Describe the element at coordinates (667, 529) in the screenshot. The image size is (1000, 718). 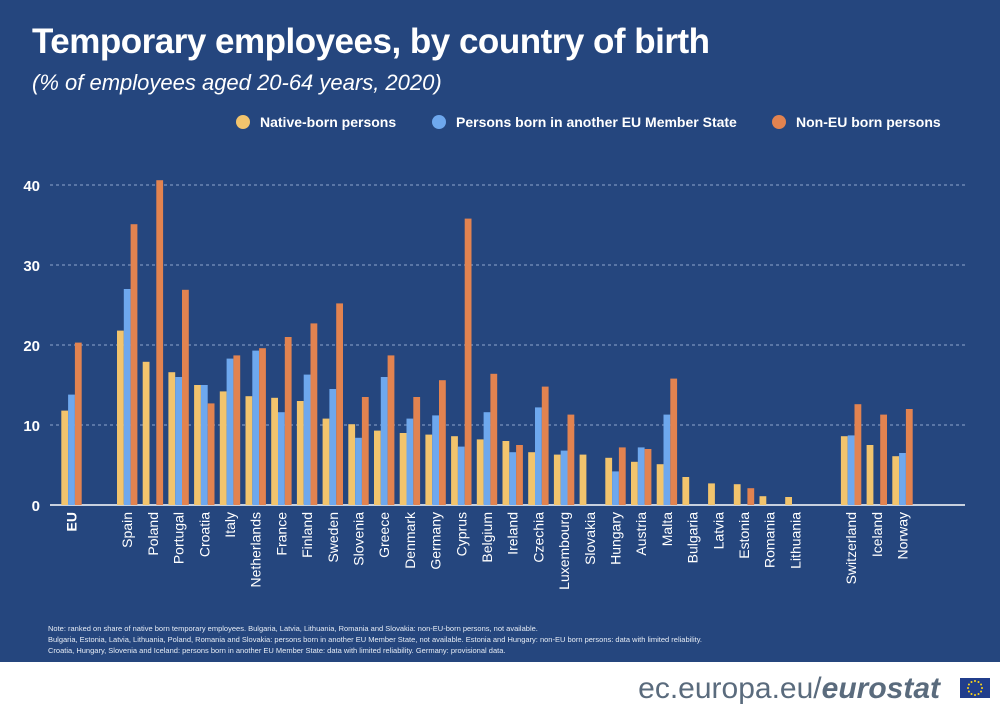
I see `x-tick-label: Malta` at that location.